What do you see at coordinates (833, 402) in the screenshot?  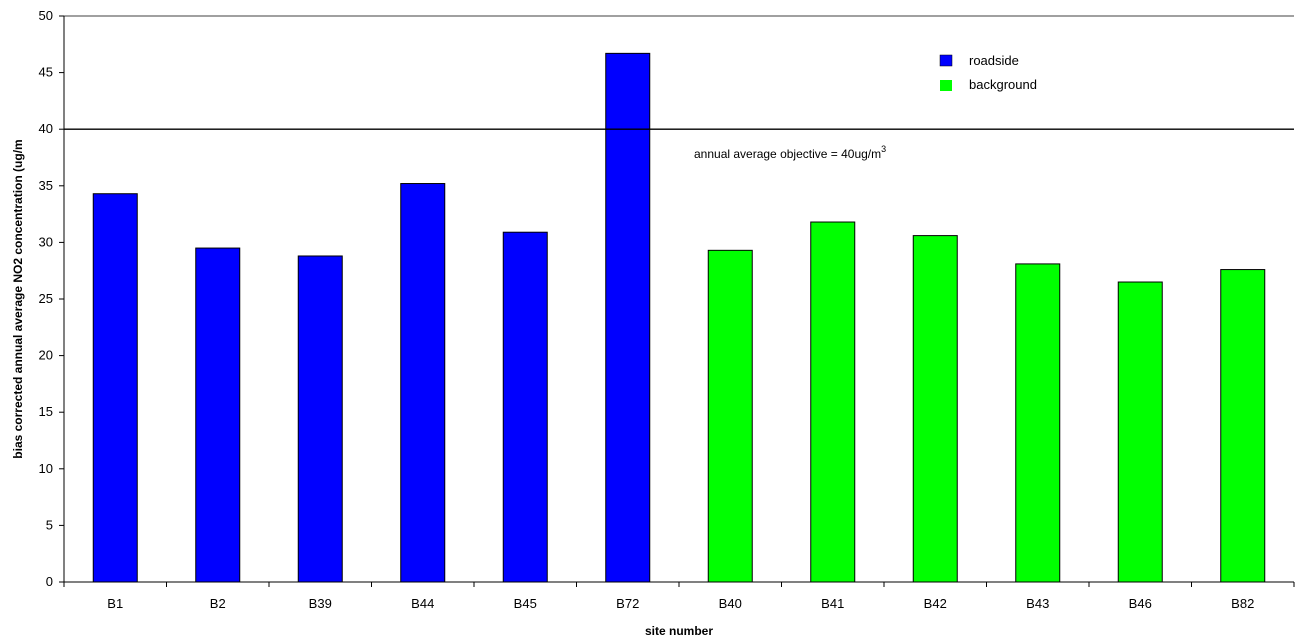 I see `bar-b41` at bounding box center [833, 402].